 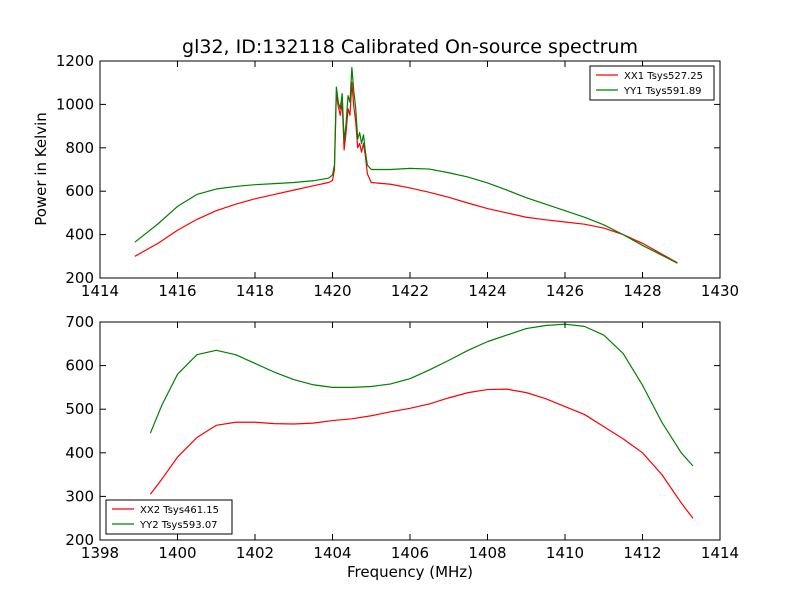 I want to click on bottom-x-tick-label: 1408, so click(x=487, y=553).